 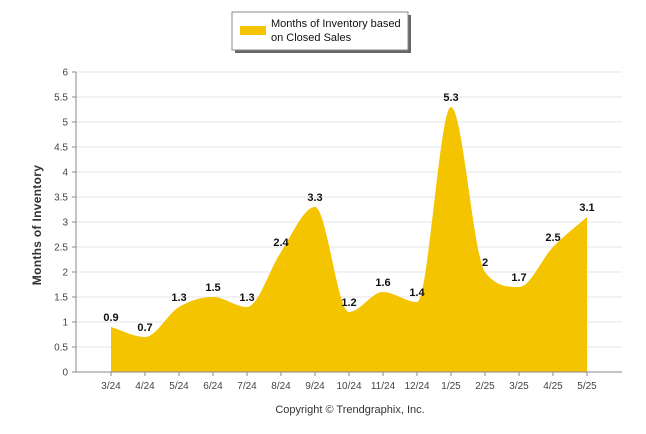 What do you see at coordinates (247, 386) in the screenshot?
I see `x-tick-label: 7/24` at bounding box center [247, 386].